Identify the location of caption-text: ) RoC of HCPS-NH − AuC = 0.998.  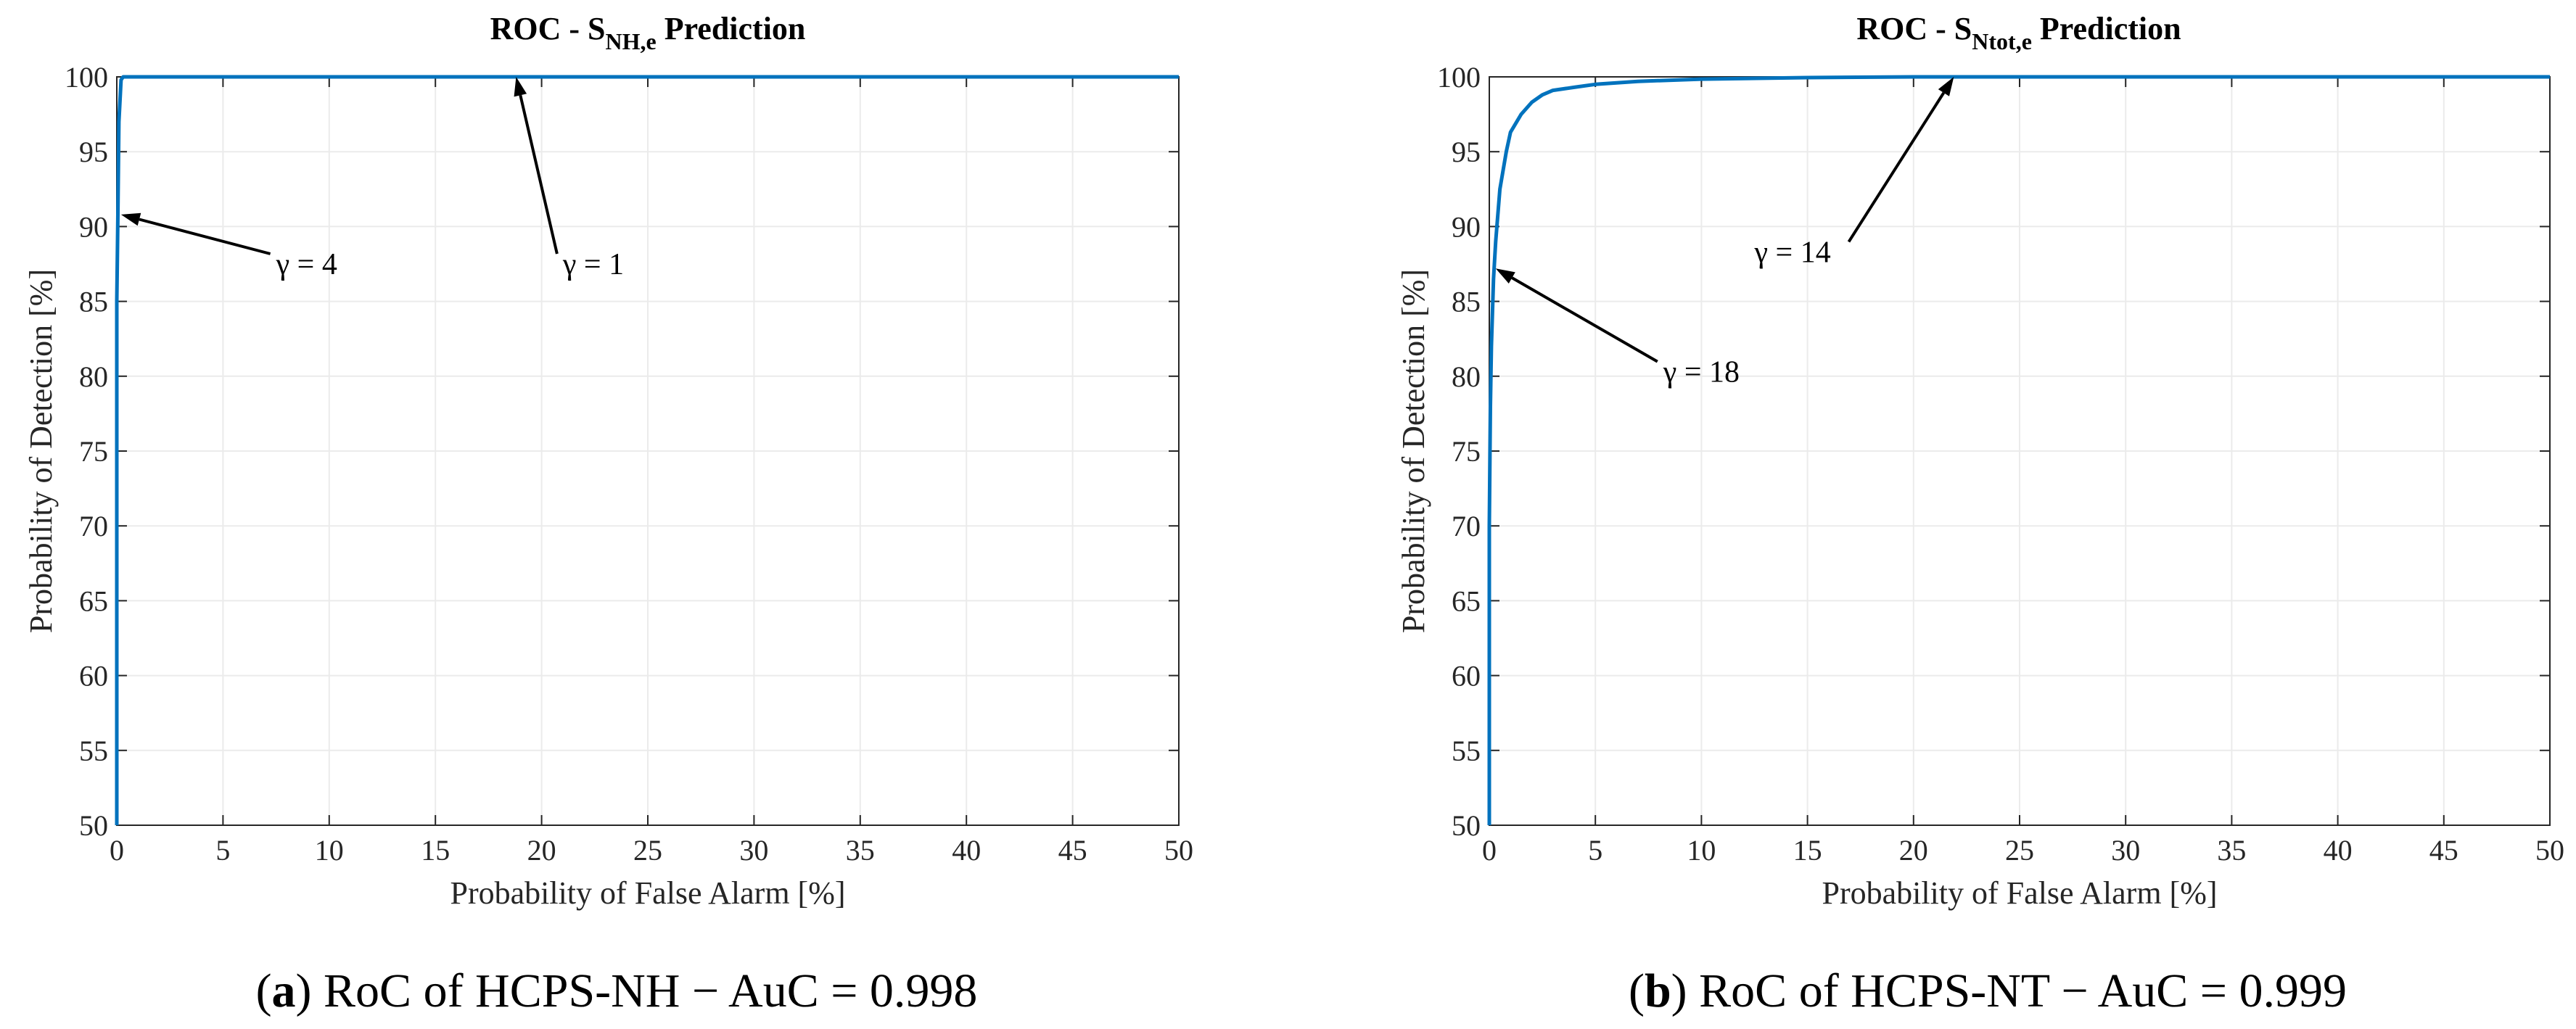
(637, 990).